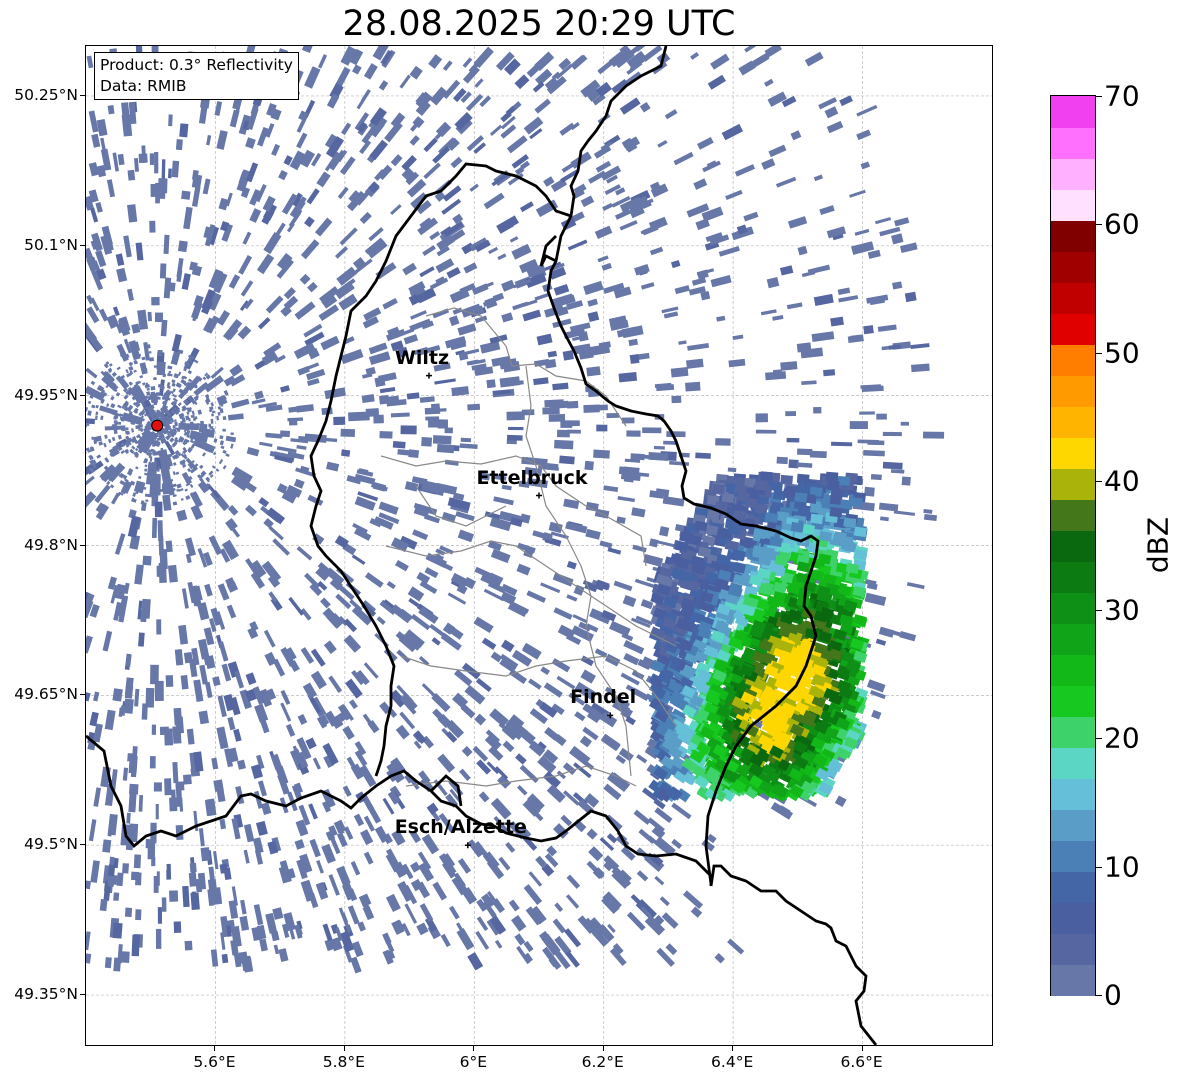  What do you see at coordinates (1073, 484) in the screenshot?
I see `colorbar-segment` at bounding box center [1073, 484].